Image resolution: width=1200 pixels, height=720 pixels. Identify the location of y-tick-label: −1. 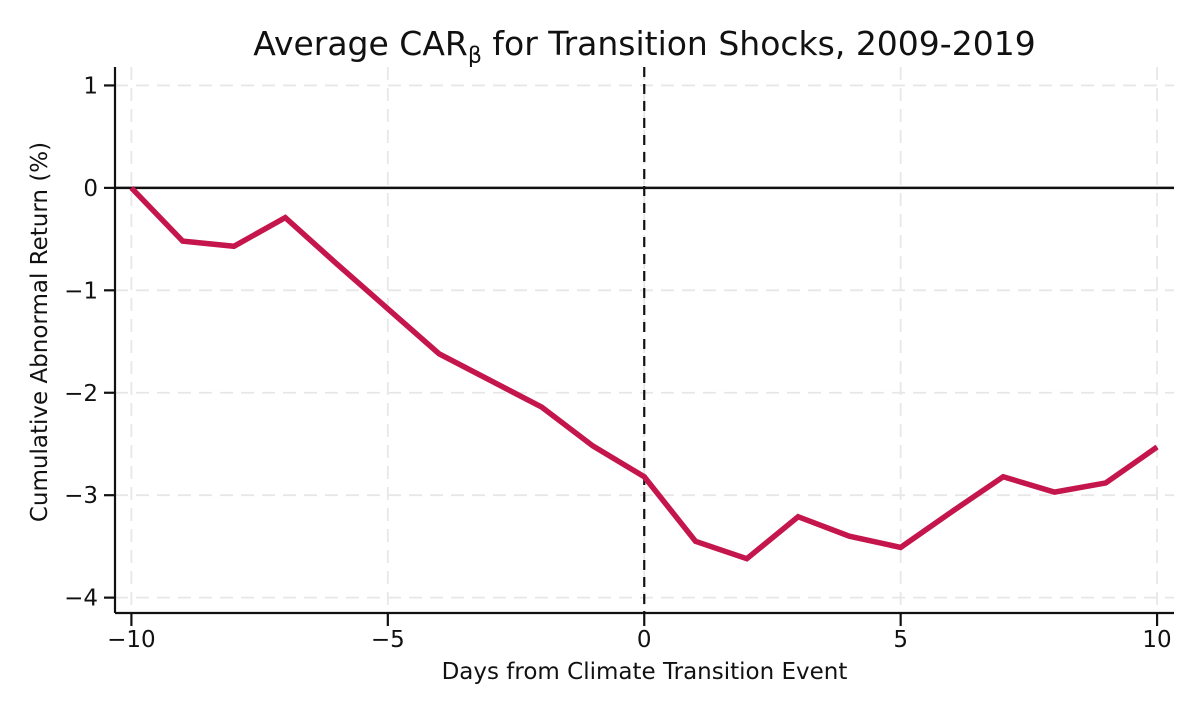
(81, 291).